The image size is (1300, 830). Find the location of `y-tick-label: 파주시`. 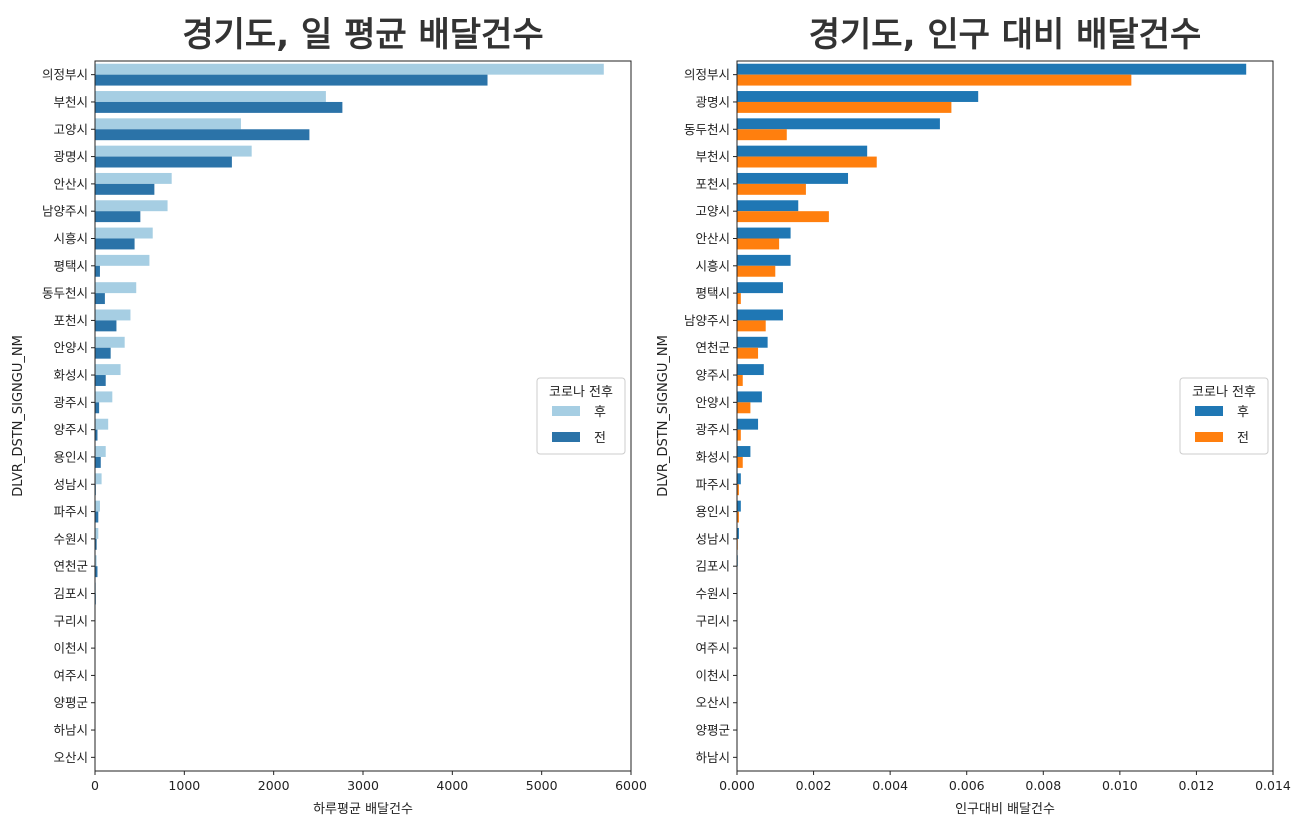

y-tick-label: 파주시 is located at coordinates (70, 511).